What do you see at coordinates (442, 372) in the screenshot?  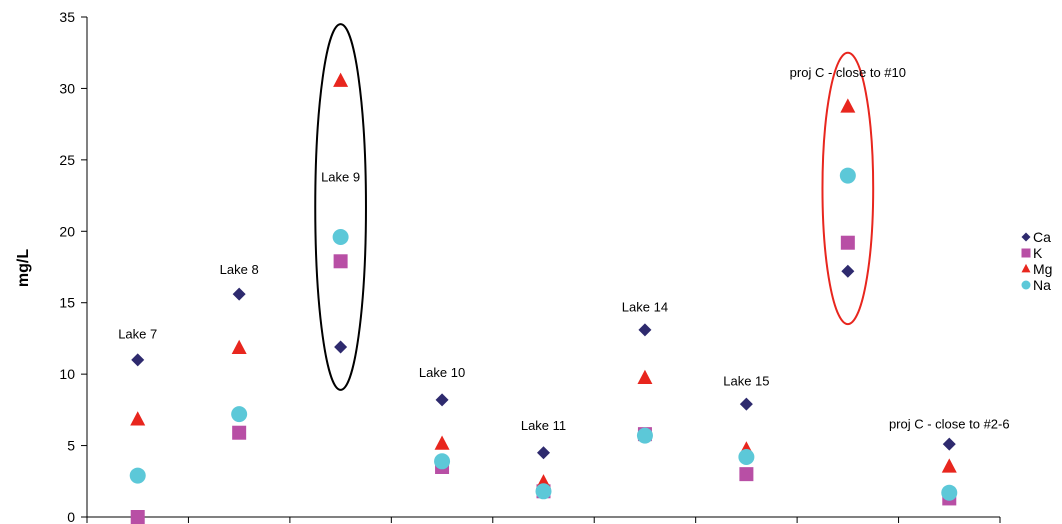 I see `annotation-label: Lake 10` at bounding box center [442, 372].